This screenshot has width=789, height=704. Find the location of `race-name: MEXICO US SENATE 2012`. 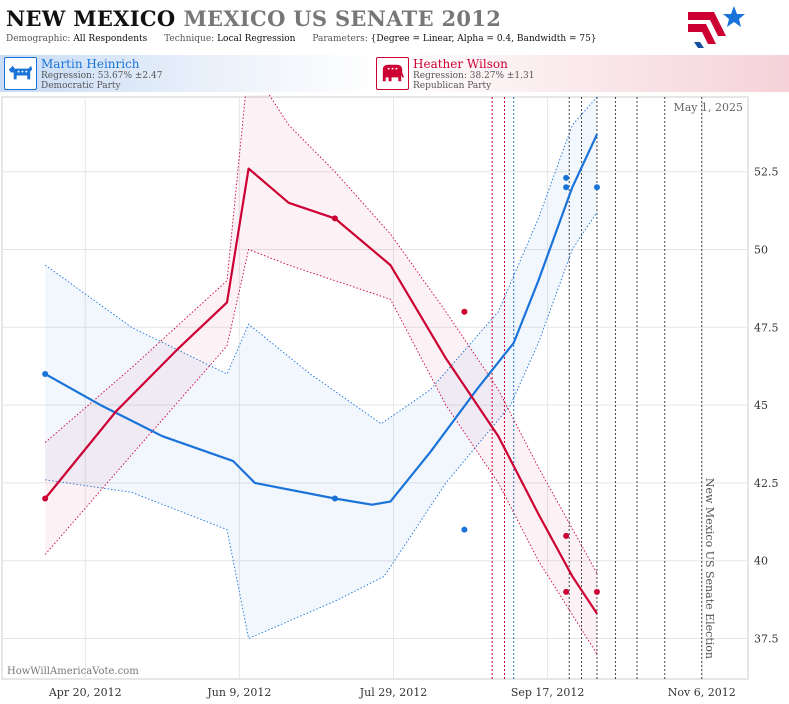

race-name: MEXICO US SENATE 2012 is located at coordinates (342, 18).